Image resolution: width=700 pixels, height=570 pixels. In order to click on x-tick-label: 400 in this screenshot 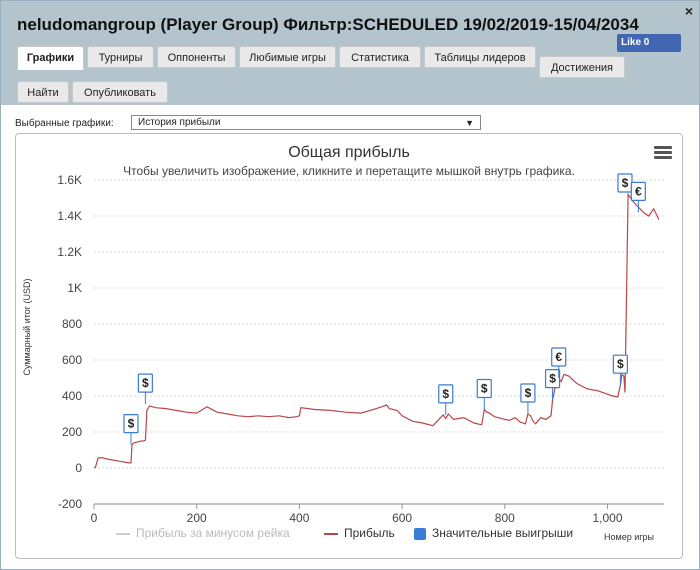, I will do `click(299, 518)`.